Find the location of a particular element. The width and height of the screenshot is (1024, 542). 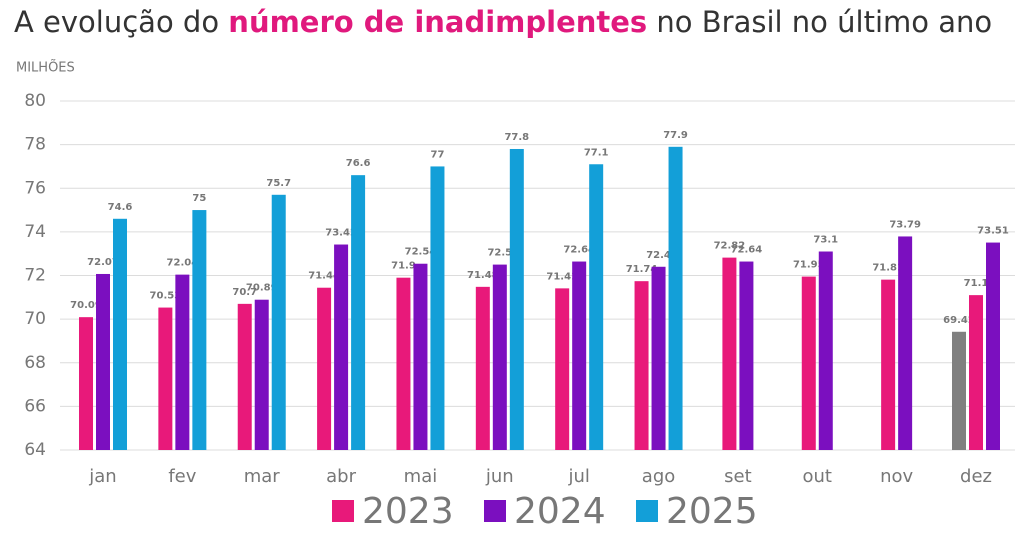

value-label: 72.82 is located at coordinates (730, 246).